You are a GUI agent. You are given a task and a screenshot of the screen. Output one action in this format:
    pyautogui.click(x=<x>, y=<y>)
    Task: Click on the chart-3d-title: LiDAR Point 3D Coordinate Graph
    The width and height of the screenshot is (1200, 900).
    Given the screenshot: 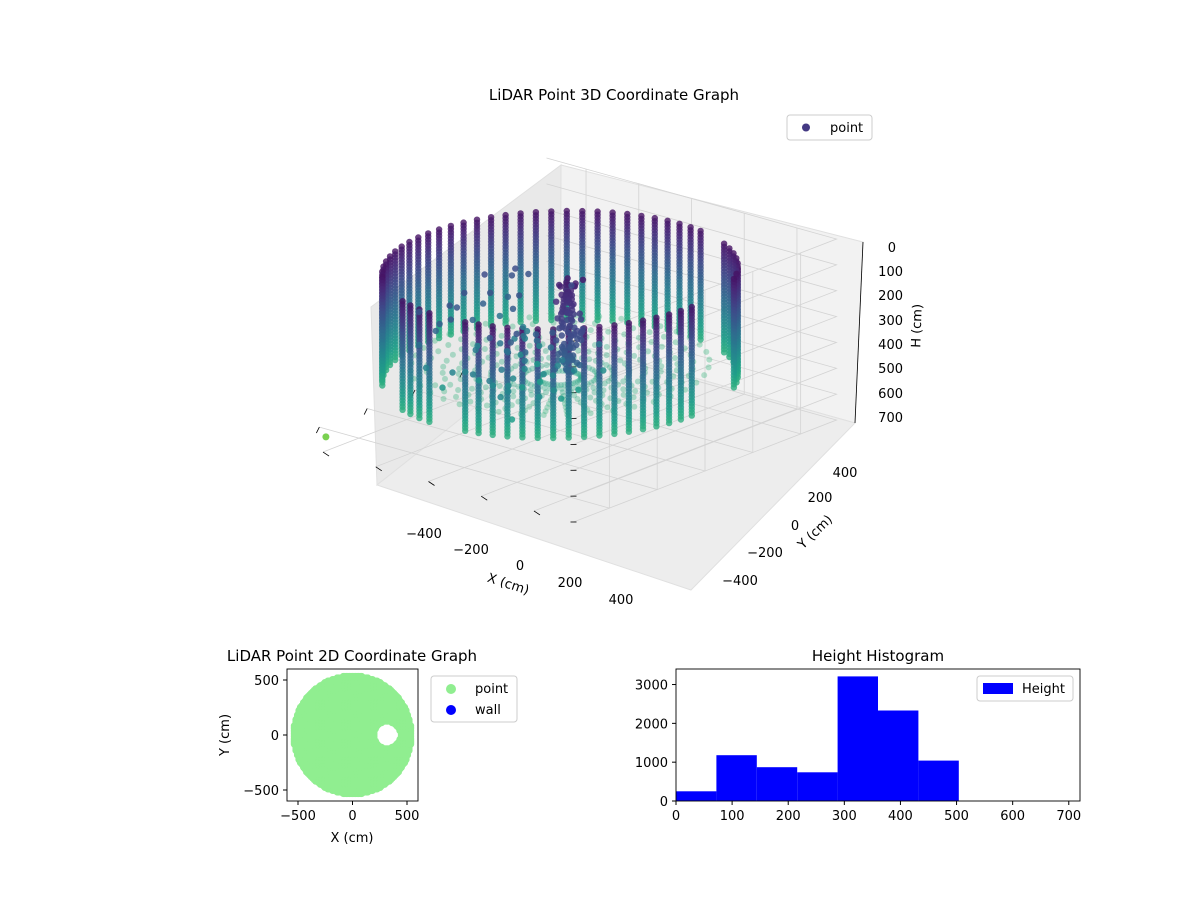 What is the action you would take?
    pyautogui.click(x=614, y=95)
    